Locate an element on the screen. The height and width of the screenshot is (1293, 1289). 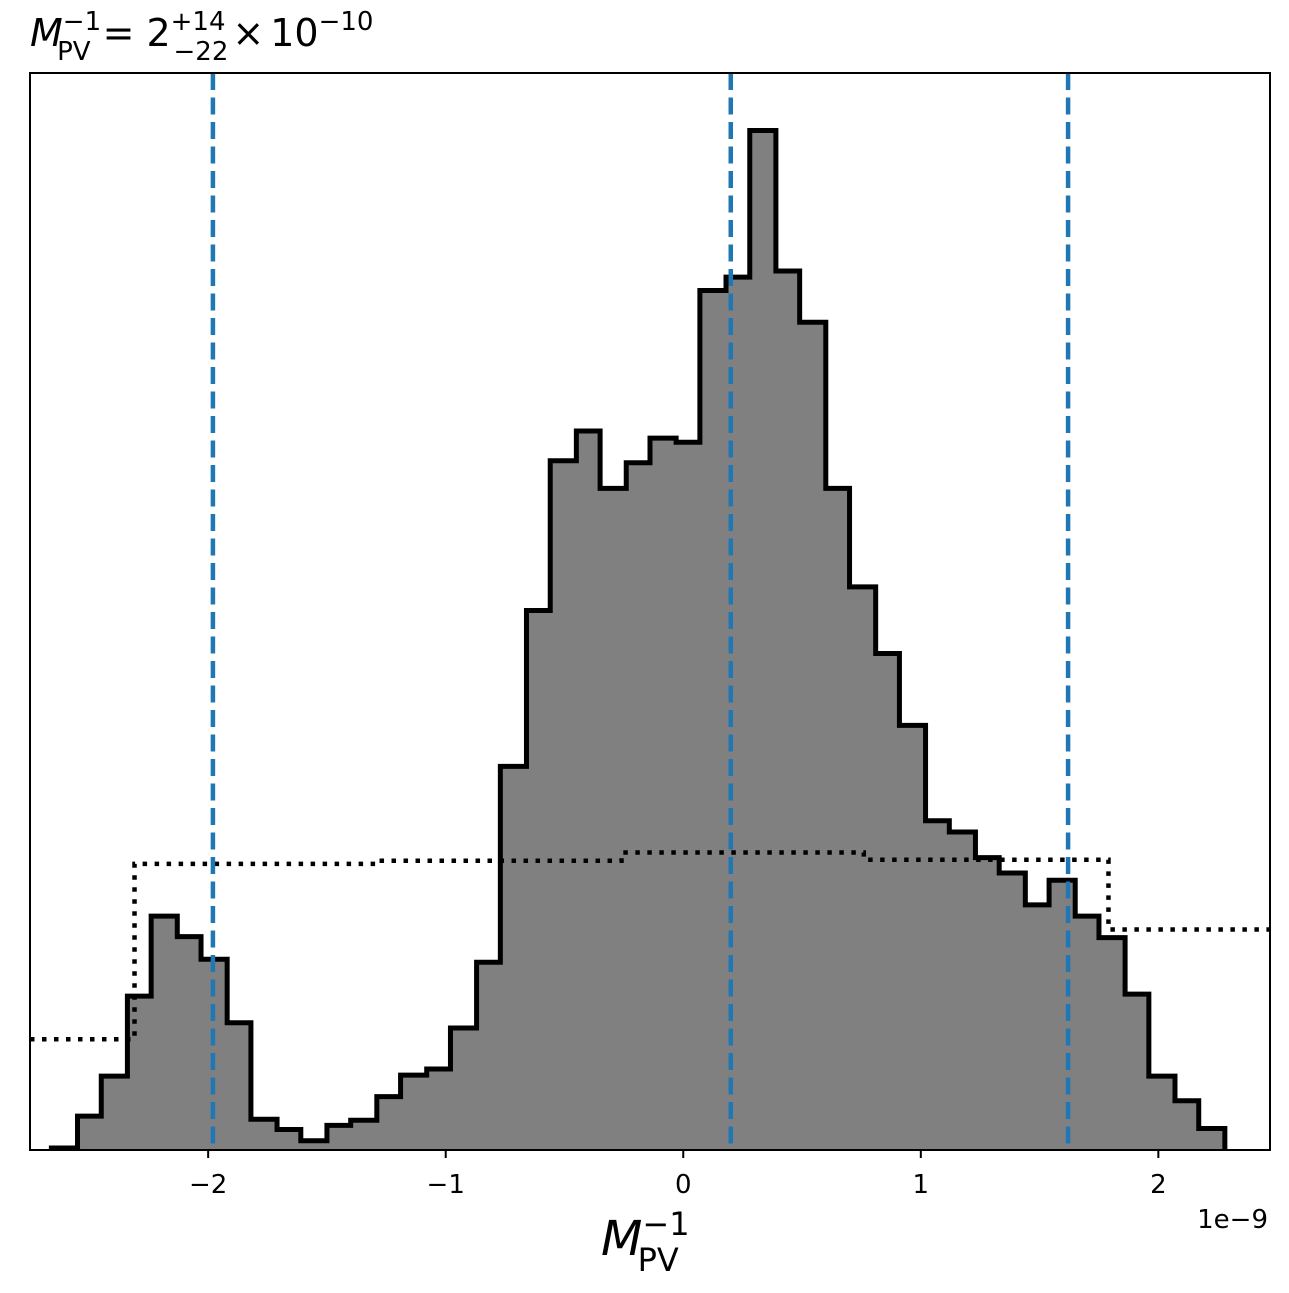
title-central: 2 is located at coordinates (158, 33).